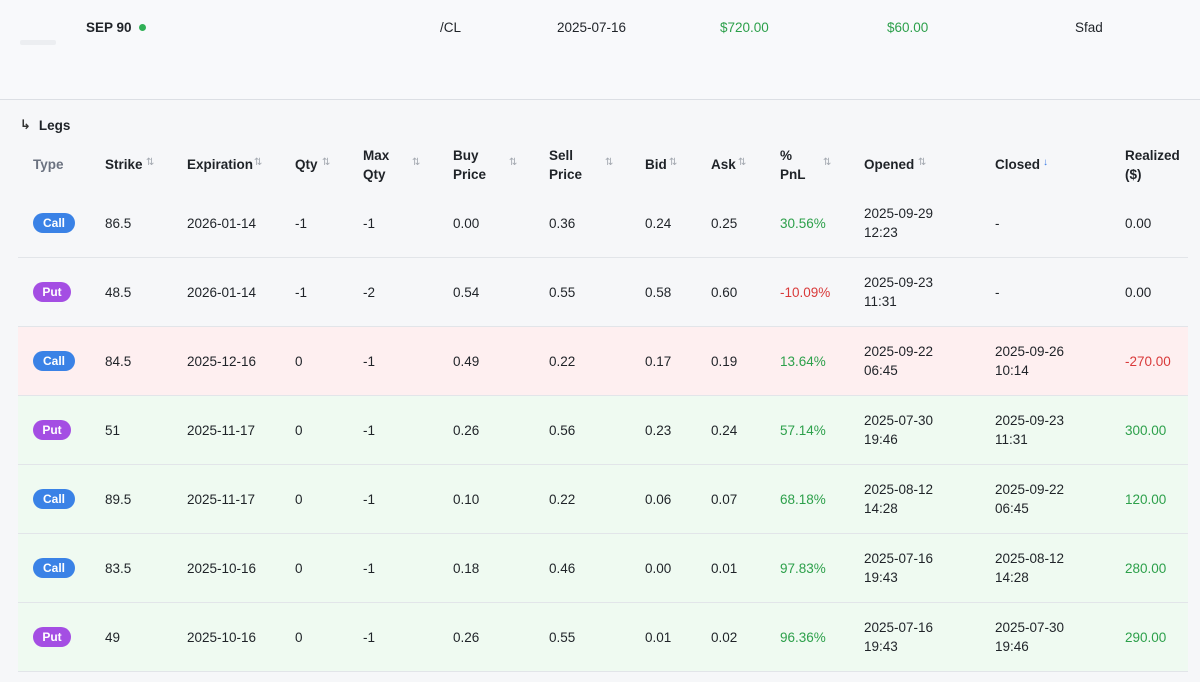  I want to click on col-realized: Realized ($), so click(1152, 165).